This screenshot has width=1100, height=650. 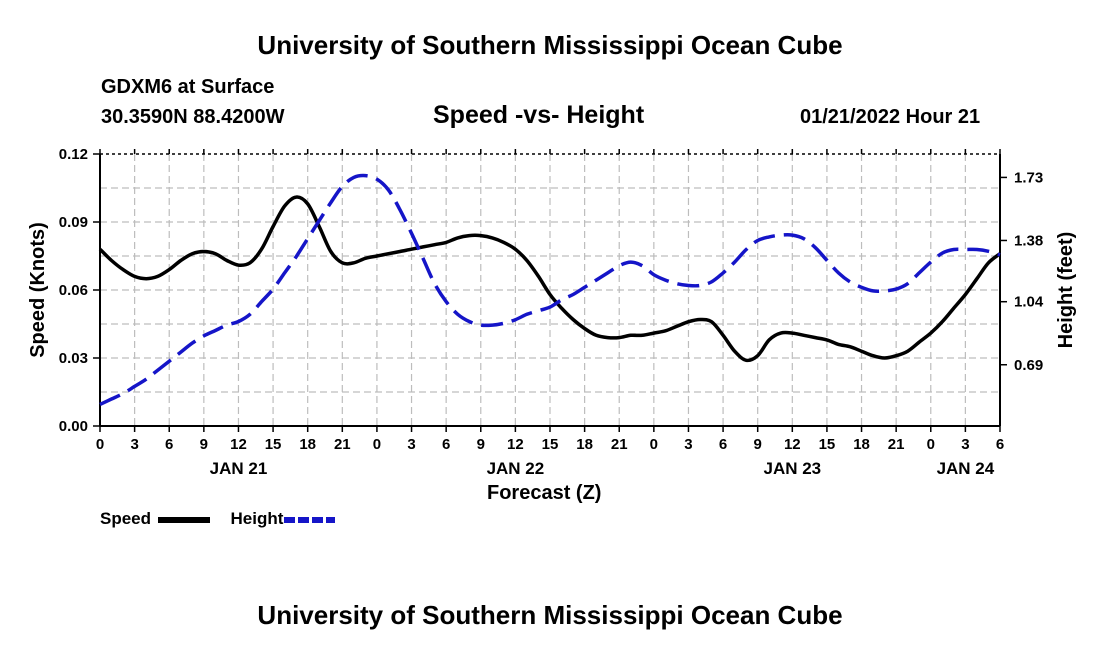 I want to click on chart-title: Speed -vs- Height, so click(x=539, y=115).